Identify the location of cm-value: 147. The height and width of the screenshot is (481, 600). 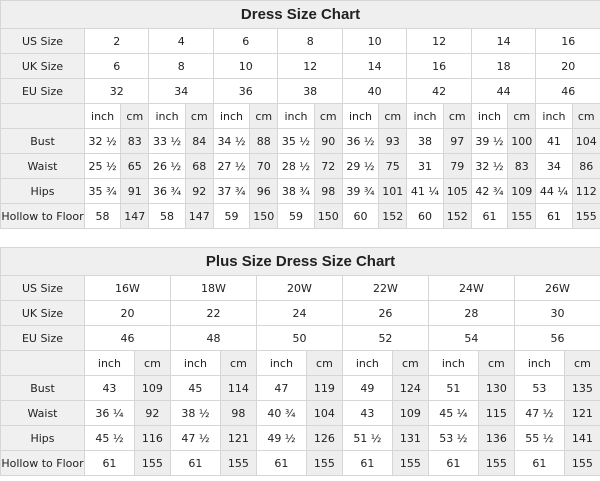
(199, 216).